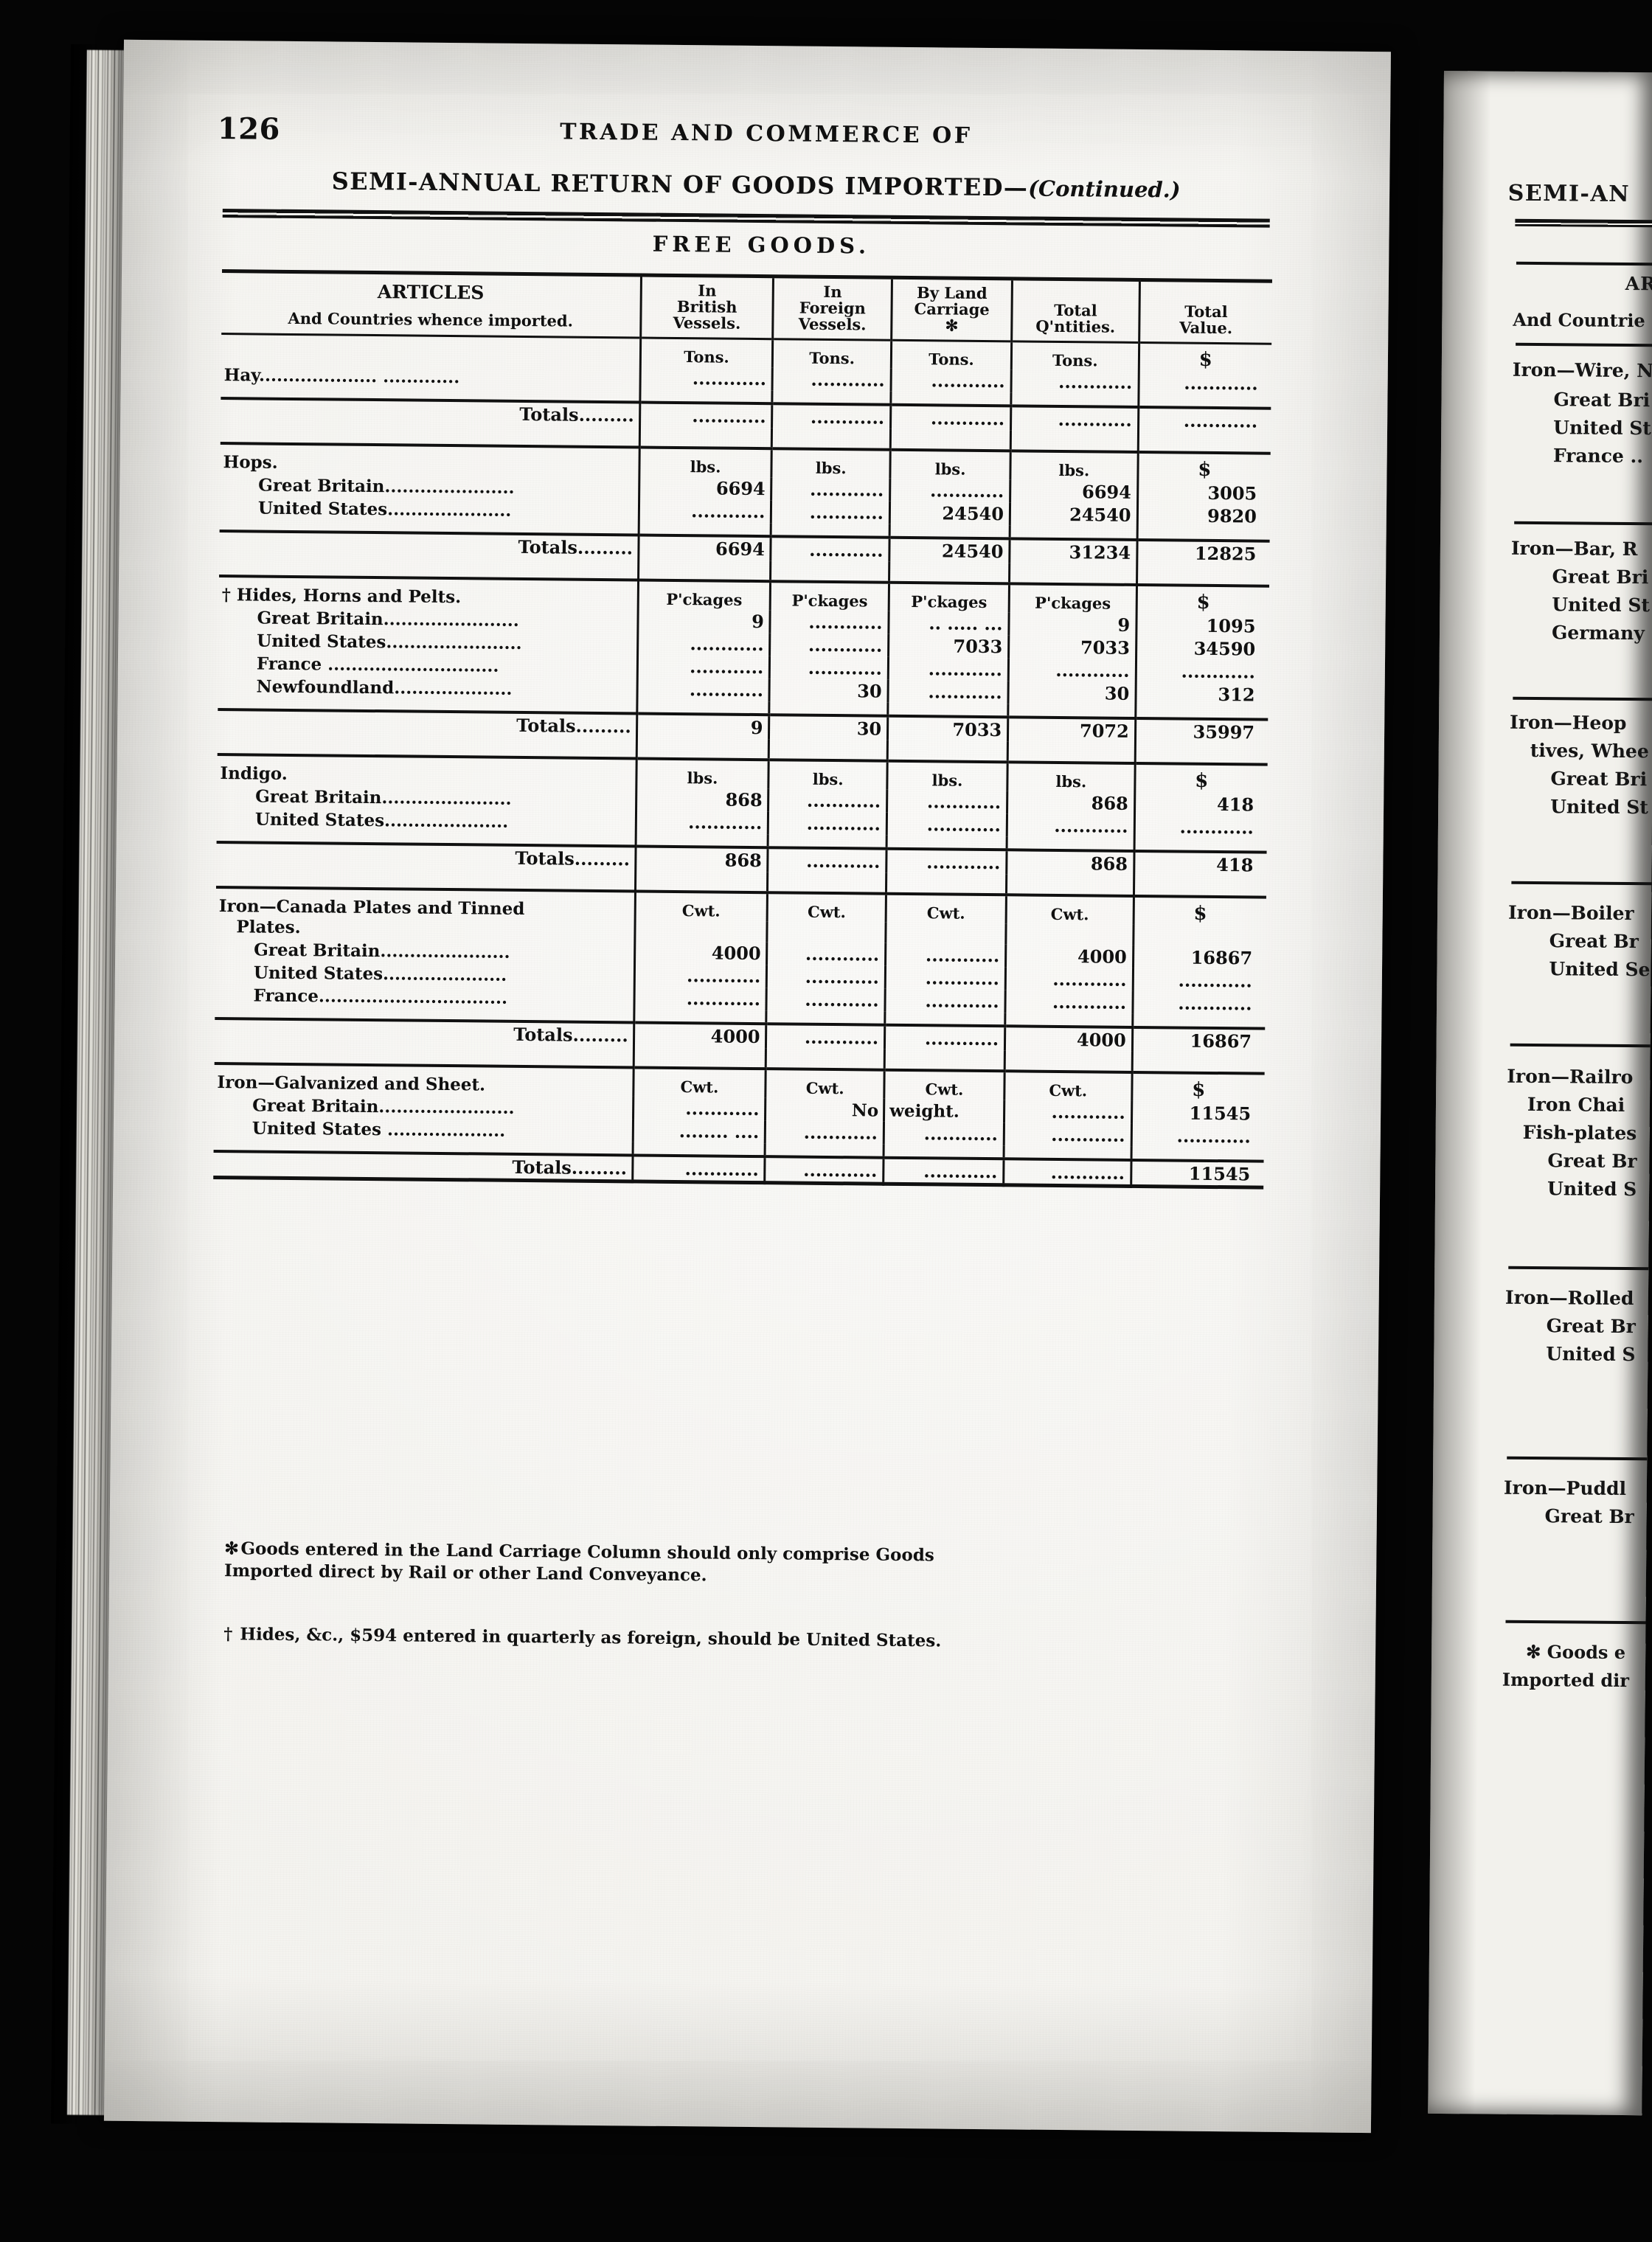 The image size is (1652, 2242). What do you see at coordinates (701, 859) in the screenshot?
I see `indigo-totals-british: 868` at bounding box center [701, 859].